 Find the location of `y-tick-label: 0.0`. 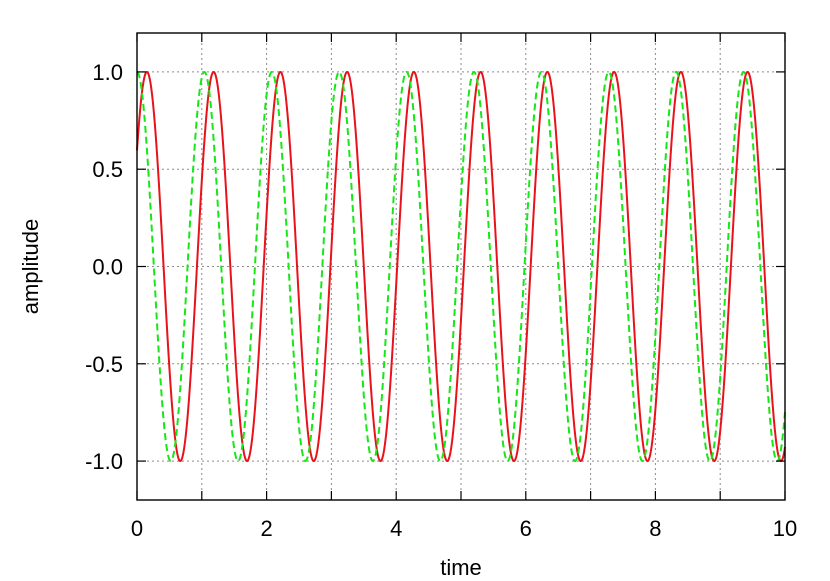

y-tick-label: 0.0 is located at coordinates (107, 267).